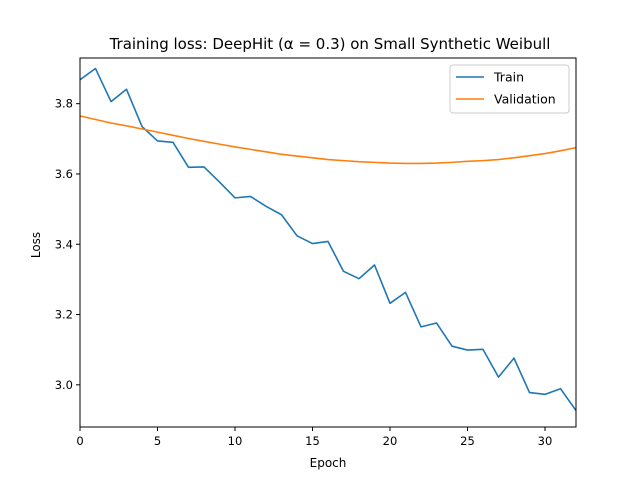 This screenshot has width=640, height=480. What do you see at coordinates (525, 99) in the screenshot?
I see `legend-label-validation: Validation` at bounding box center [525, 99].